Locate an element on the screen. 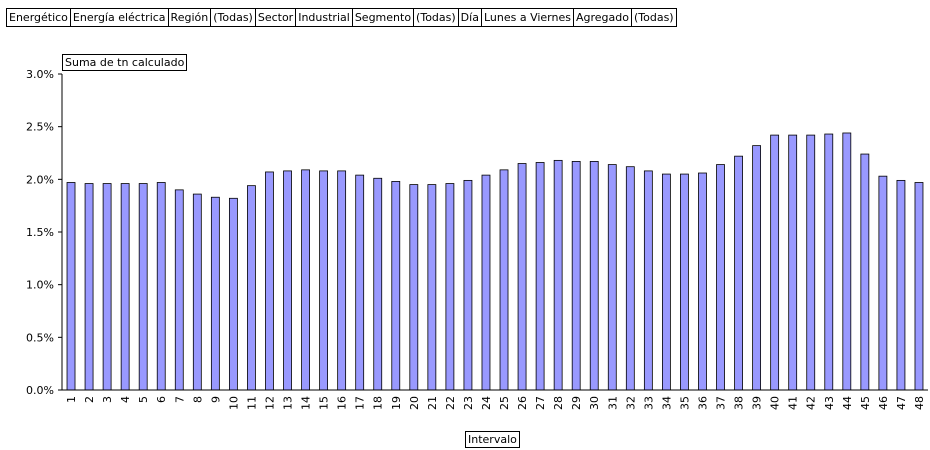  x-tick-label: 43 is located at coordinates (829, 403).